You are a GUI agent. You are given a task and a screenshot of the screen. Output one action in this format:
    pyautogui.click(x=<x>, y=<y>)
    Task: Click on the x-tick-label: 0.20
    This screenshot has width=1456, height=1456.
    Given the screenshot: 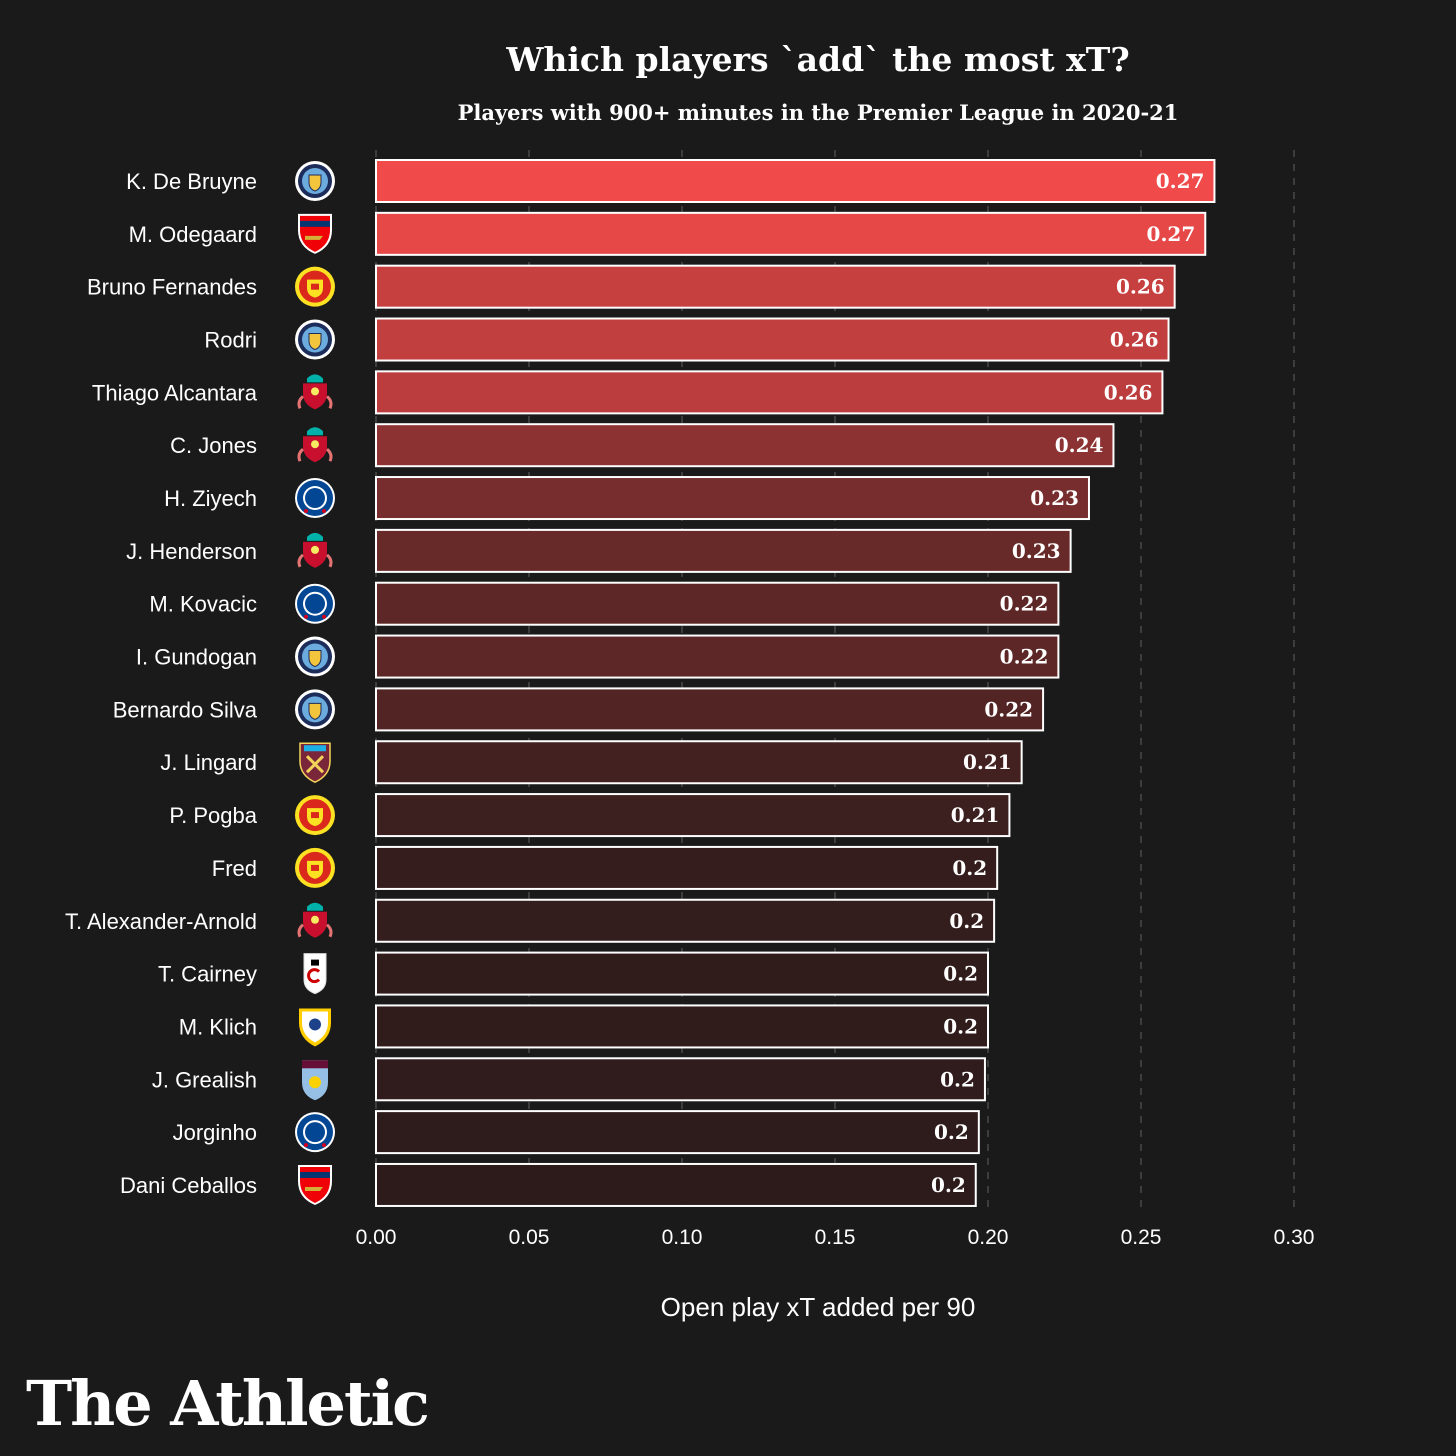 What is the action you would take?
    pyautogui.click(x=988, y=1237)
    